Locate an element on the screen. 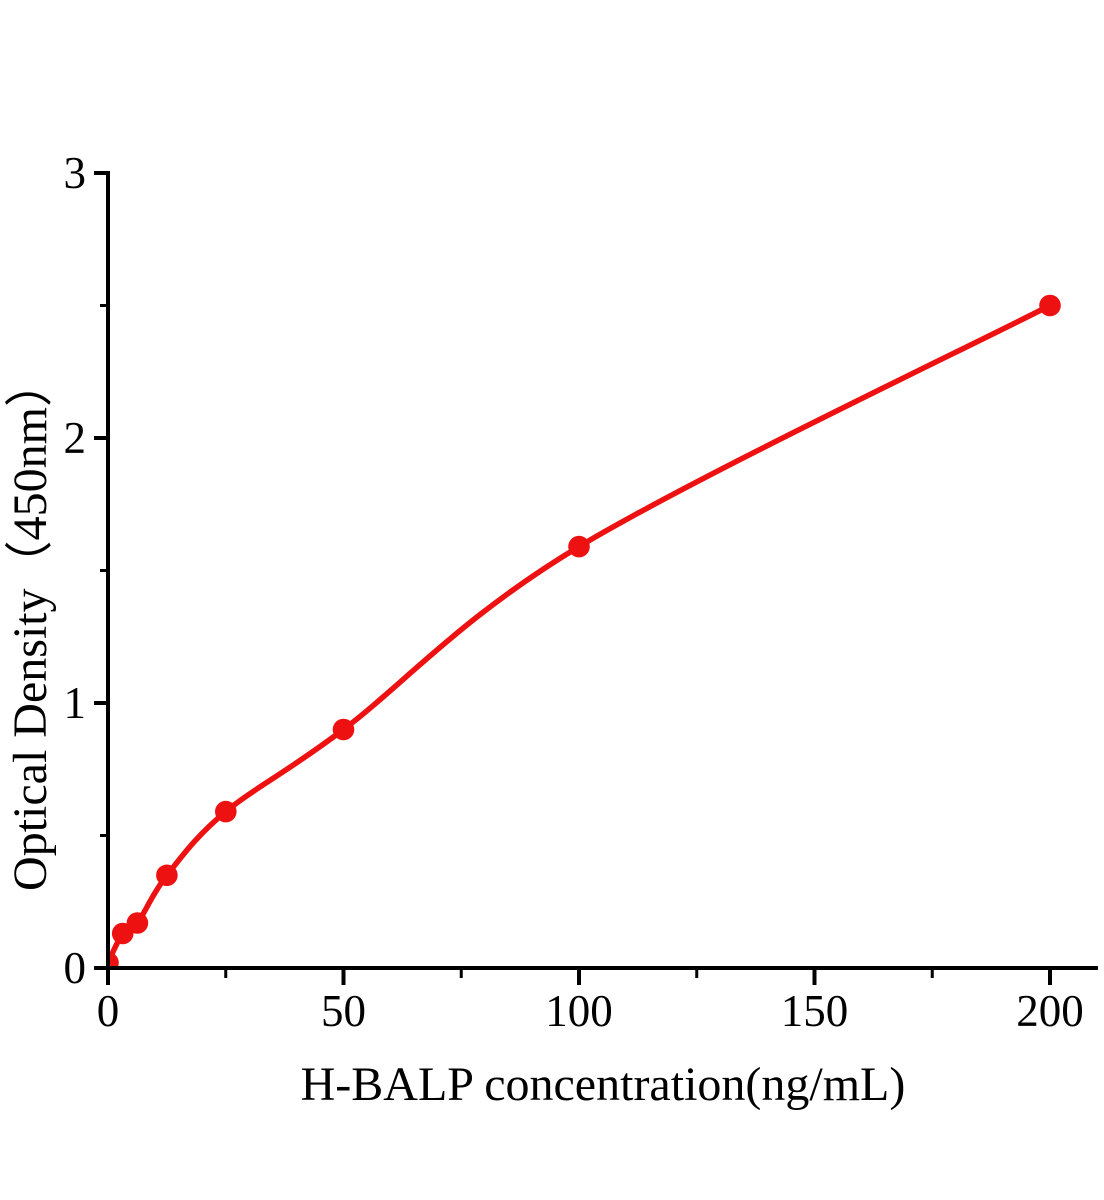 Image resolution: width=1104 pixels, height=1200 pixels. x-tick-label: 150 is located at coordinates (815, 1011).